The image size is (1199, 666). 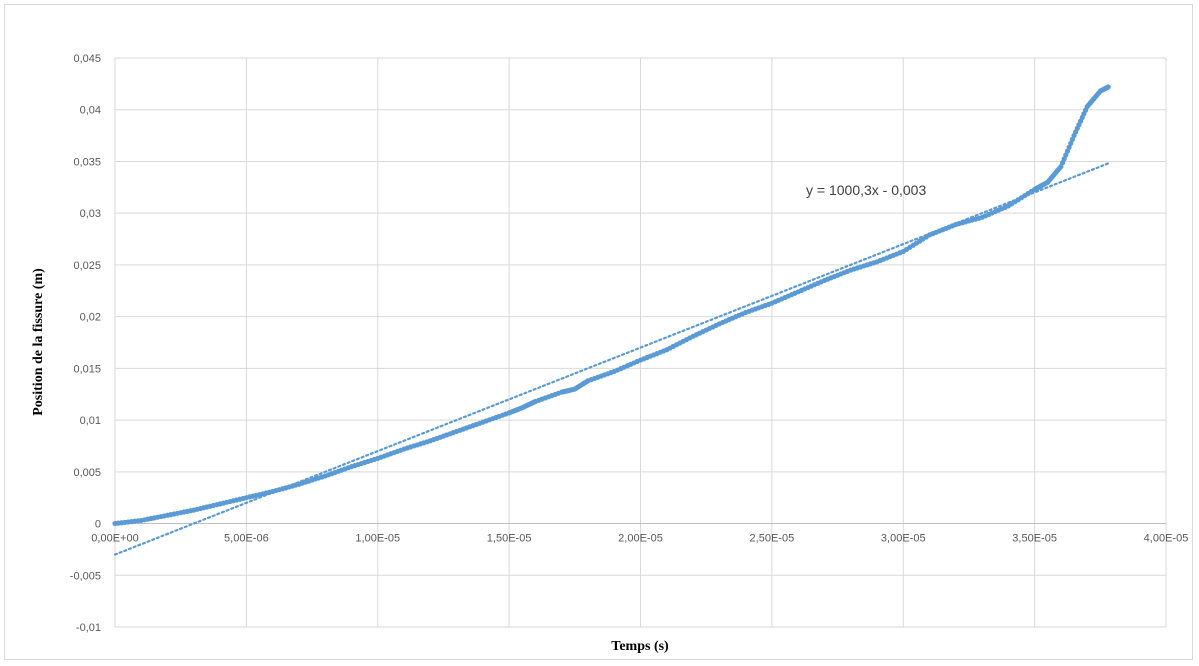 What do you see at coordinates (38, 342) in the screenshot?
I see `y-axis-title: Position de la fissure (m)` at bounding box center [38, 342].